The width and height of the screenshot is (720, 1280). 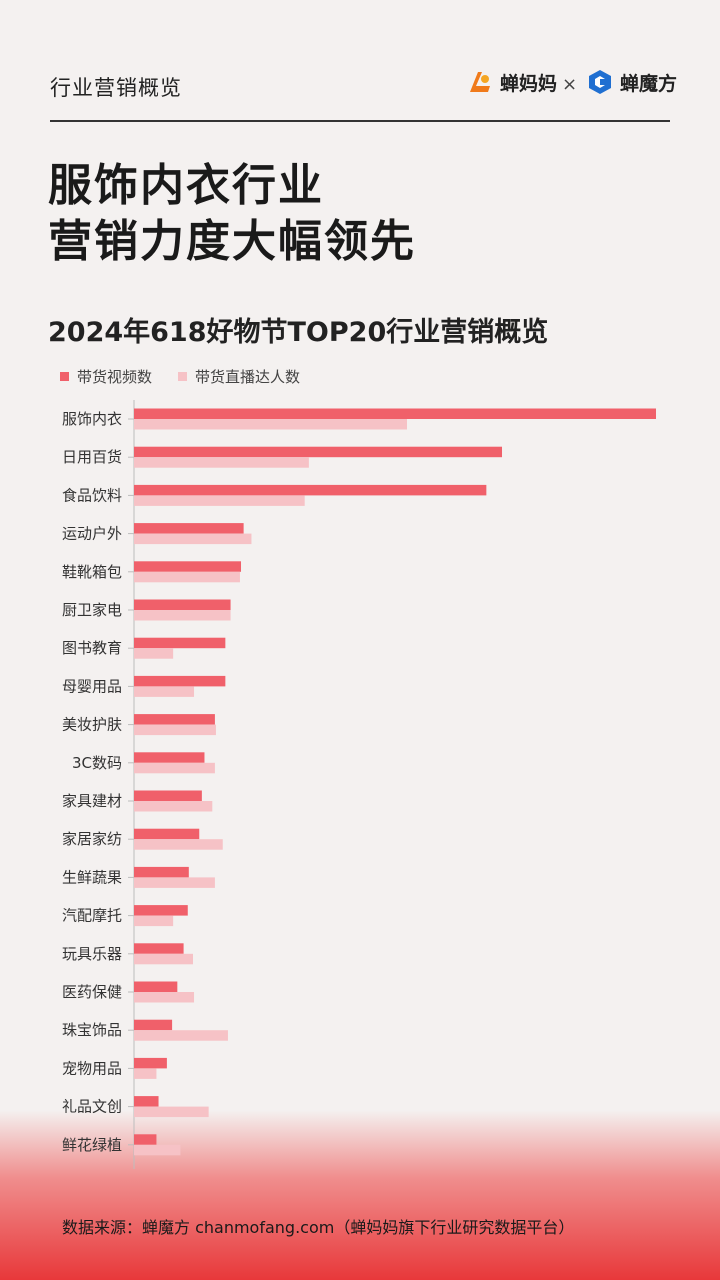 I want to click on page-title-line-1: 服饰内衣行业, so click(x=186, y=185).